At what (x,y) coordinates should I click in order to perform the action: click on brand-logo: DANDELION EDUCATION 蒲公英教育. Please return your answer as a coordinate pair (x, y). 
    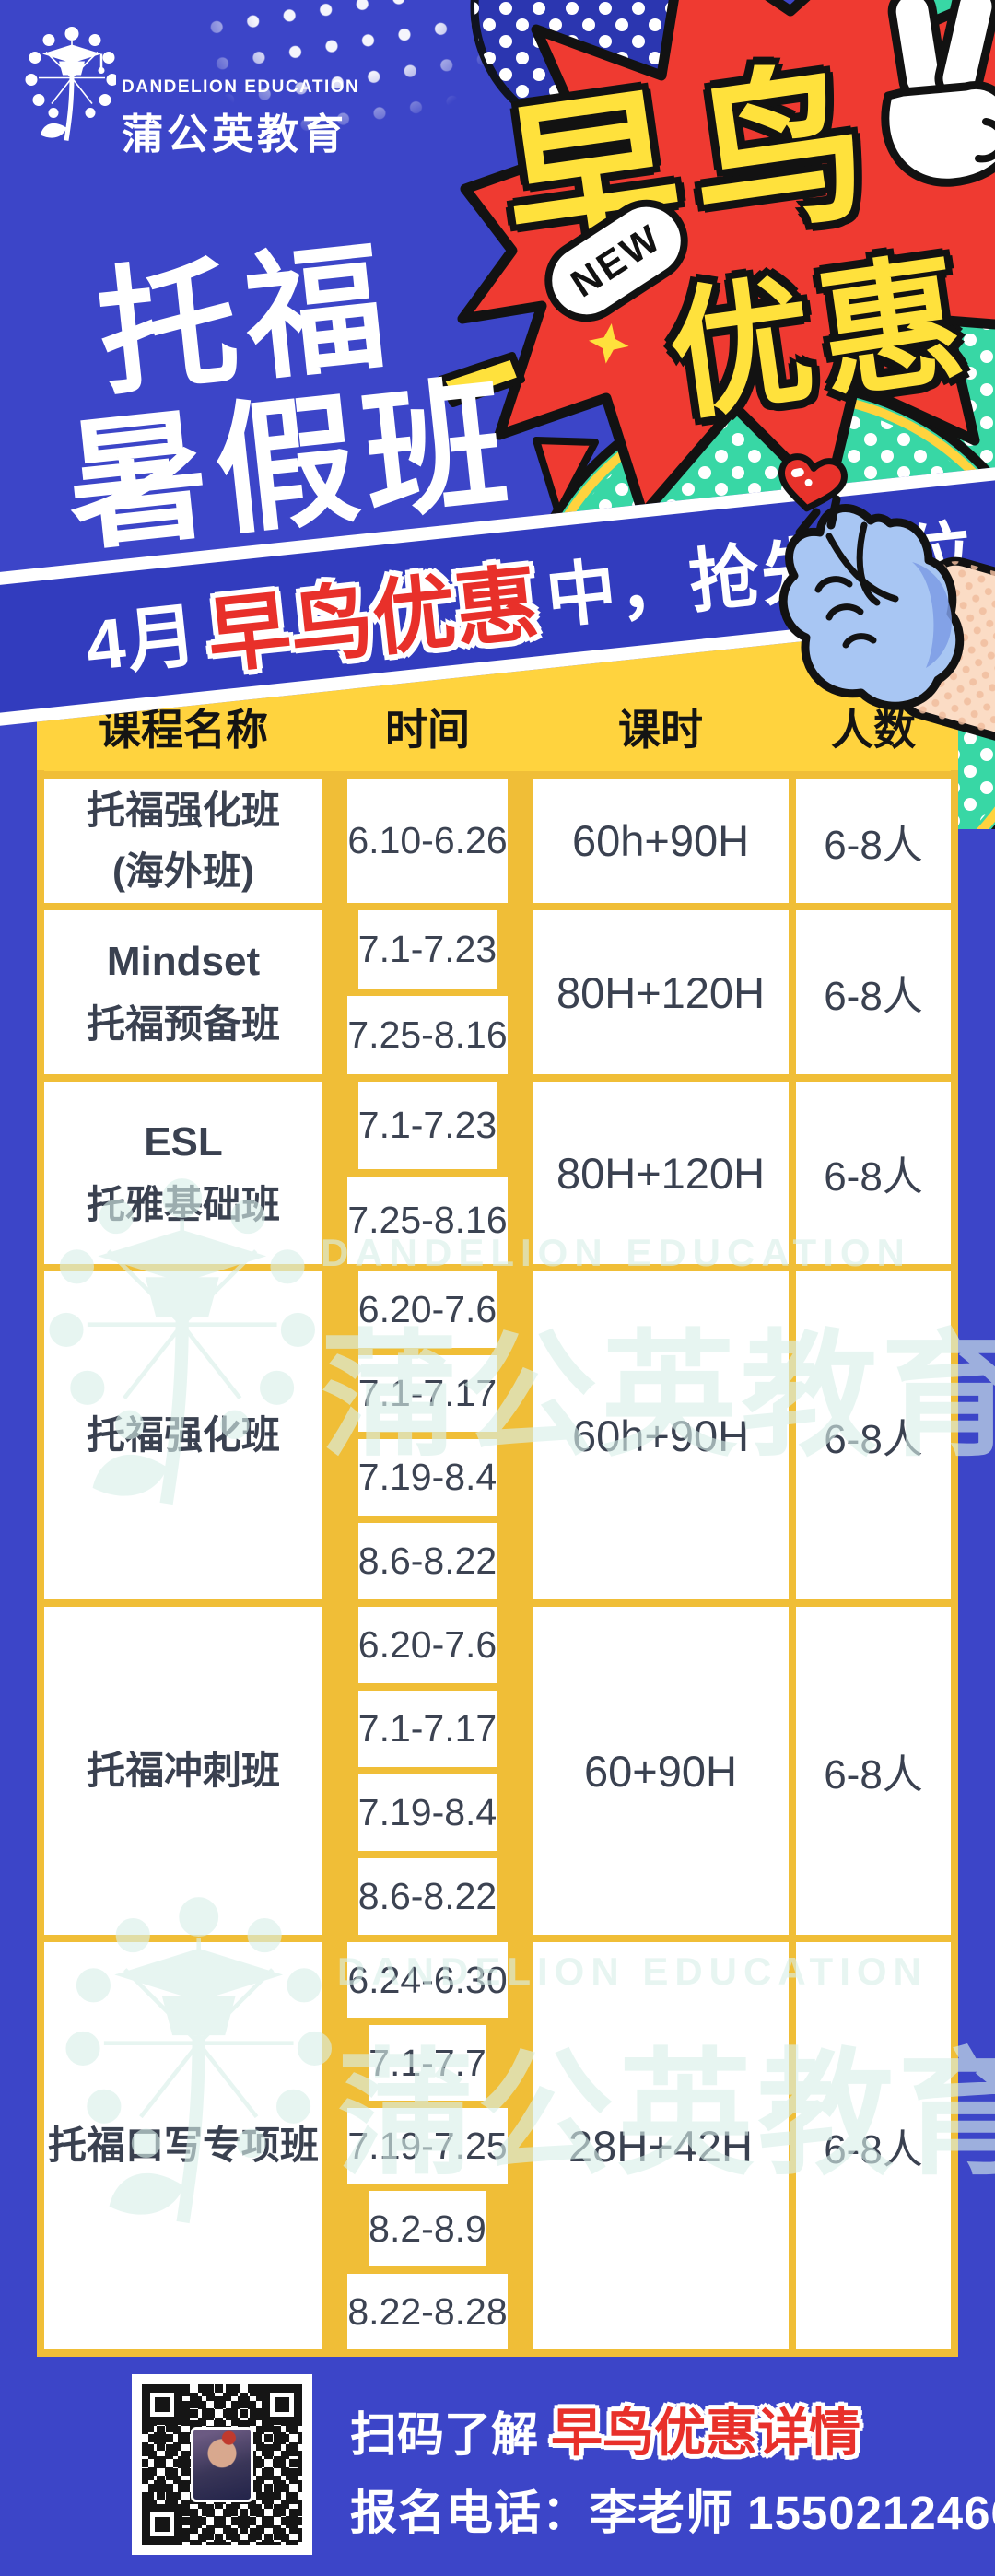
    Looking at the image, I should click on (191, 91).